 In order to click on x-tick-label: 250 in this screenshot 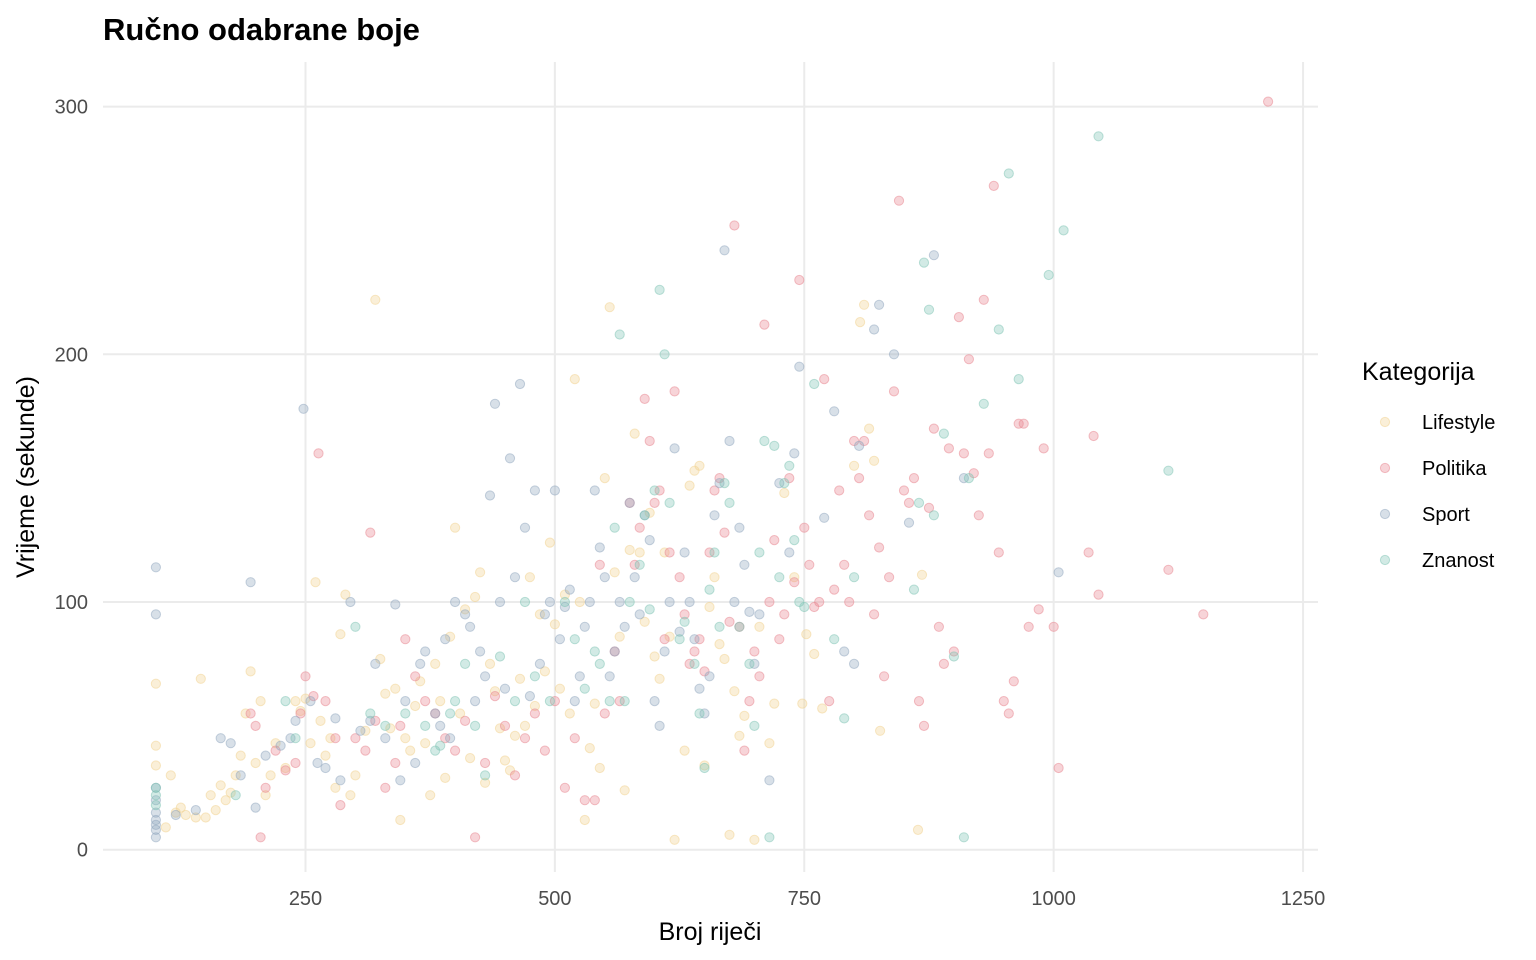, I will do `click(305, 899)`.